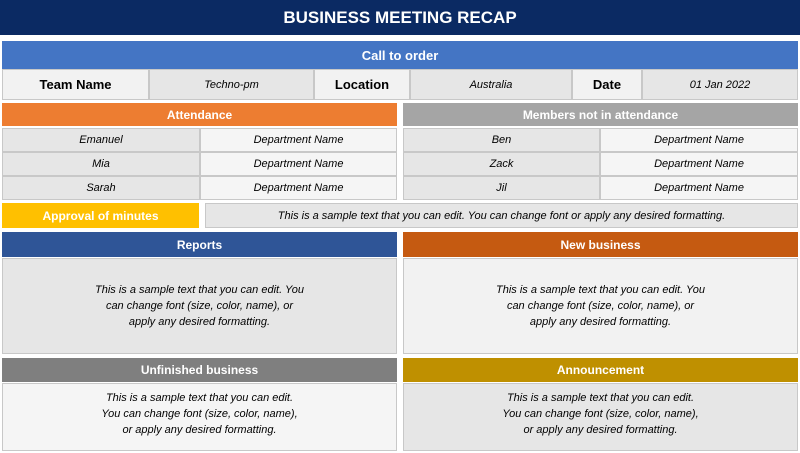 The height and width of the screenshot is (453, 800). What do you see at coordinates (101, 140) in the screenshot?
I see `attendee-name: Emanuel` at bounding box center [101, 140].